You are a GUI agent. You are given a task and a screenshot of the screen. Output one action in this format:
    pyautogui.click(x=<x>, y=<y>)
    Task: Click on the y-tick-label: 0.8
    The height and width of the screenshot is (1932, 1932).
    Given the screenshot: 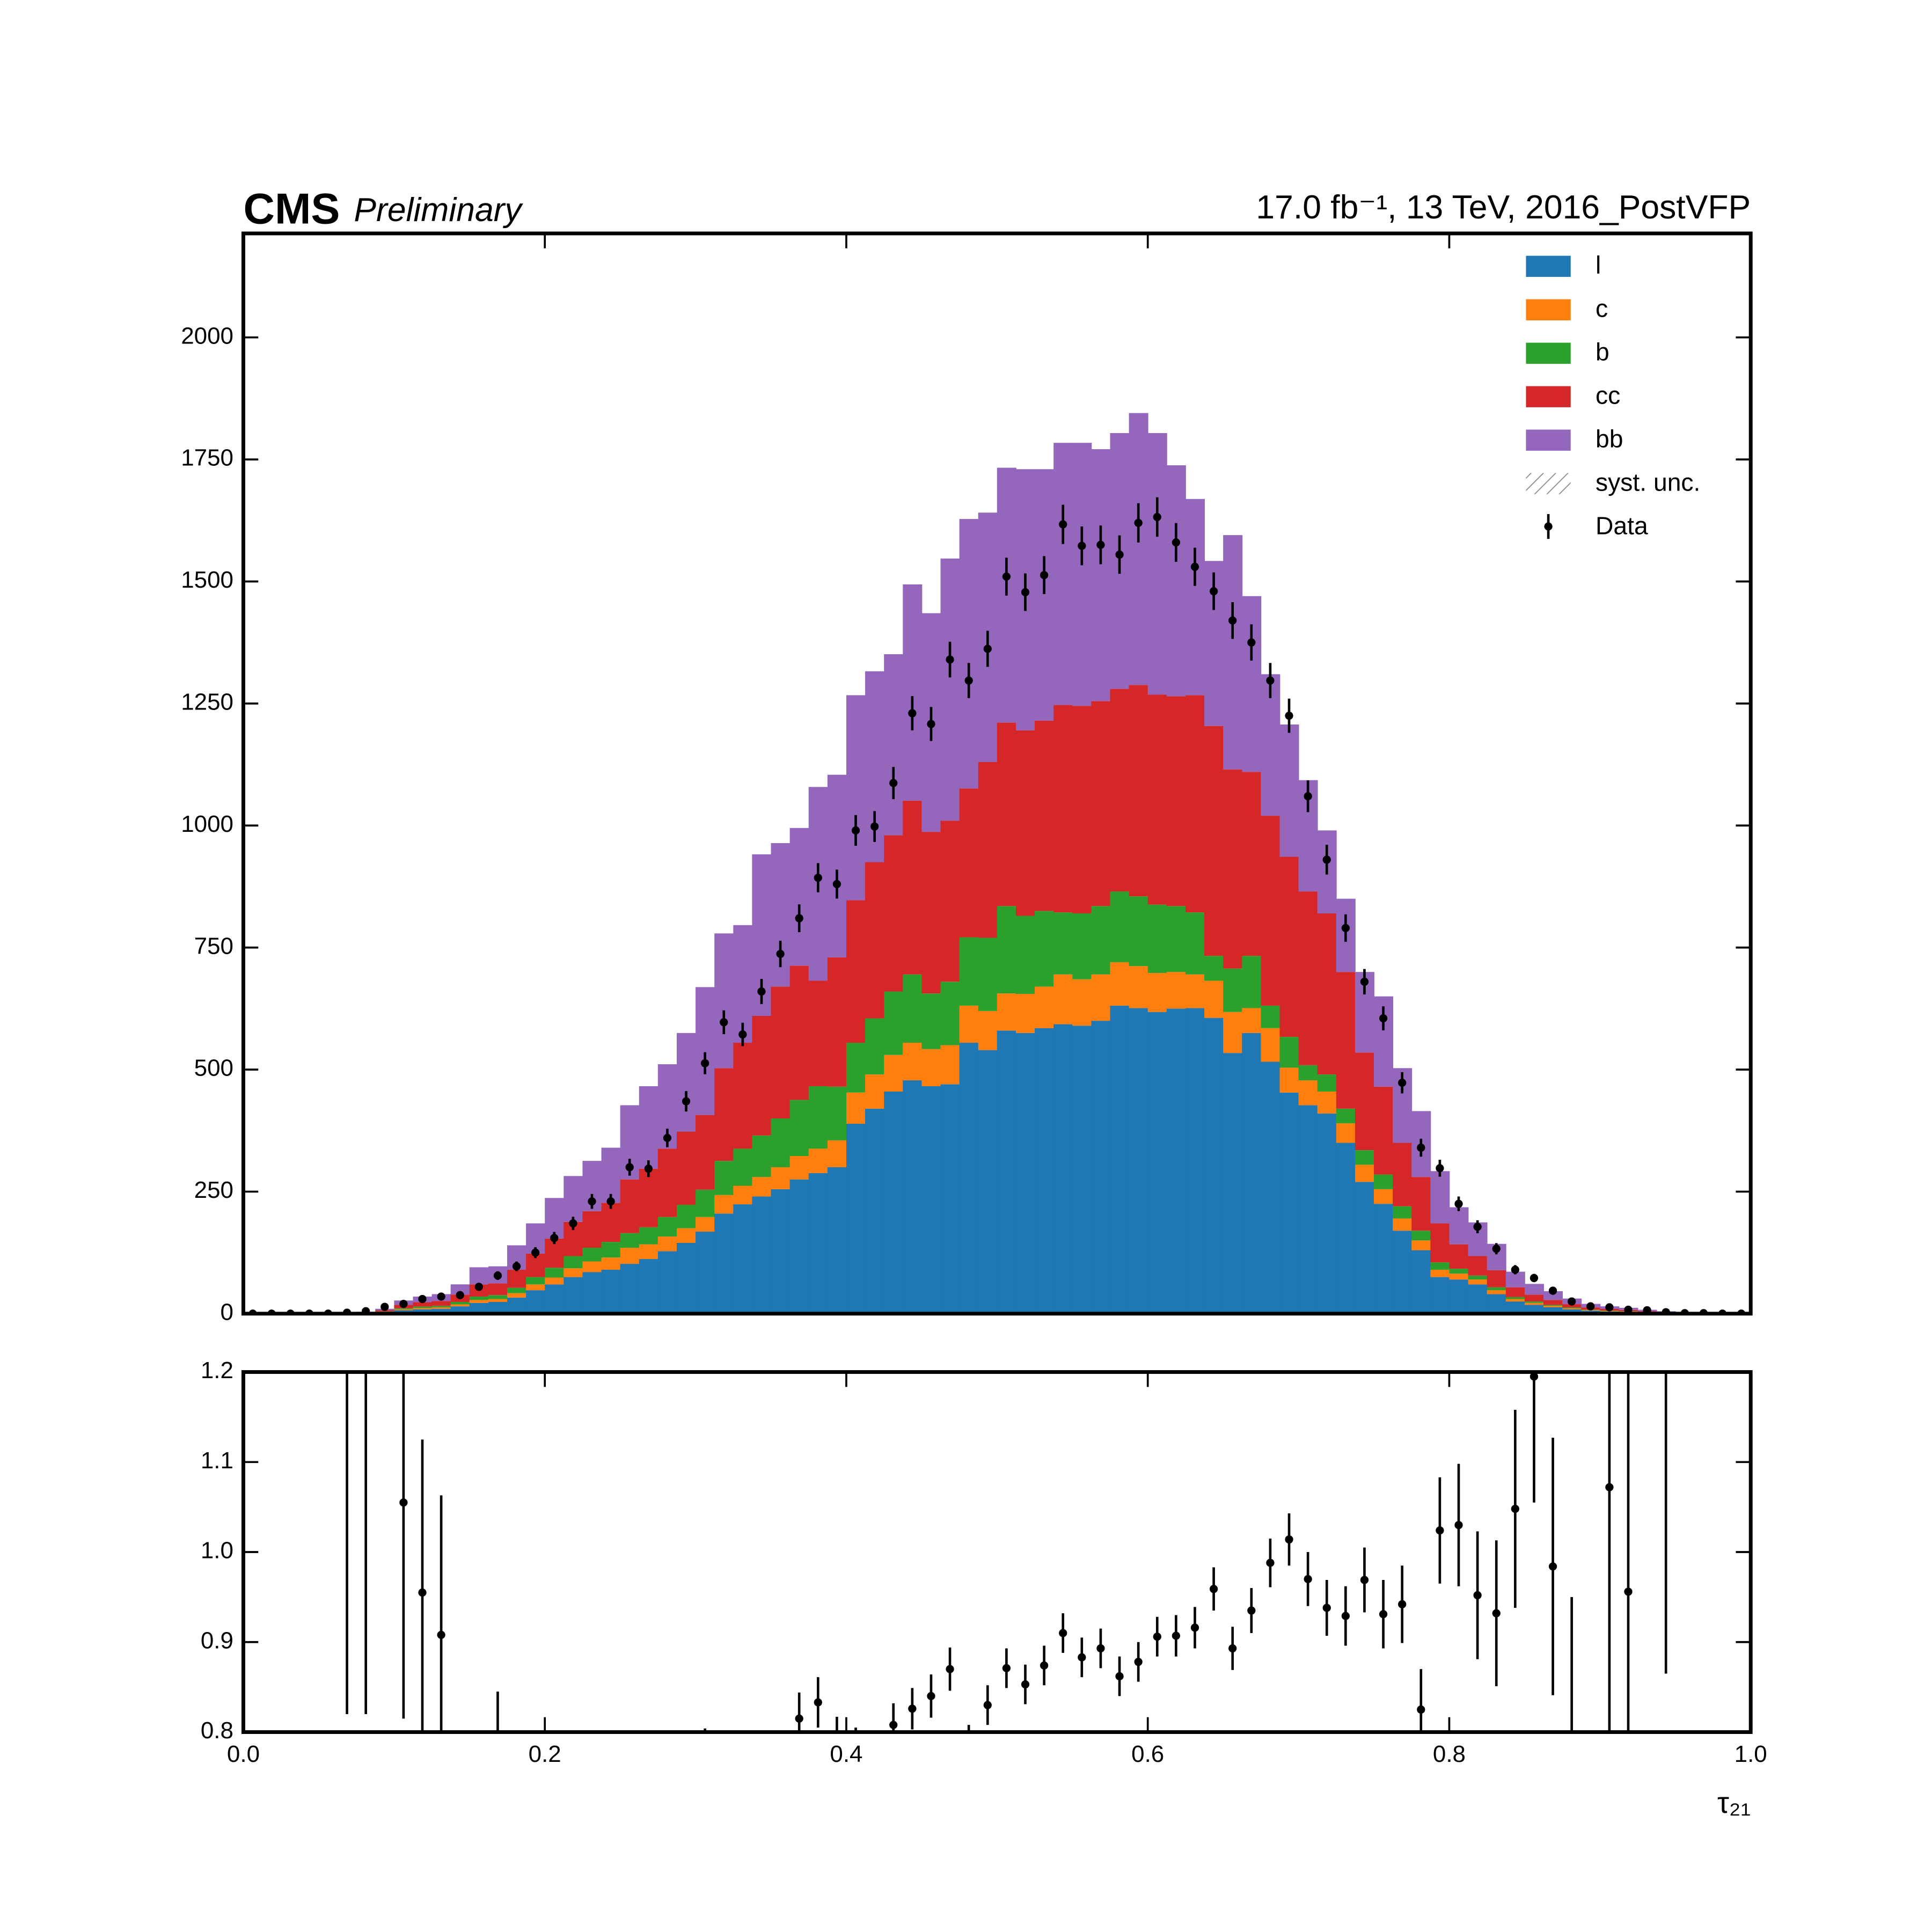 What is the action you would take?
    pyautogui.click(x=217, y=1730)
    